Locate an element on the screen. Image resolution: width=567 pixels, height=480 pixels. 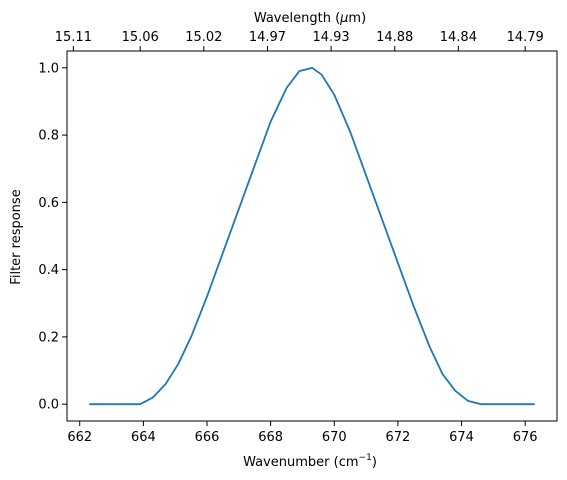
bottom-x-ticks: 662 664 666 668 670 672 674 676 is located at coordinates (302, 433).